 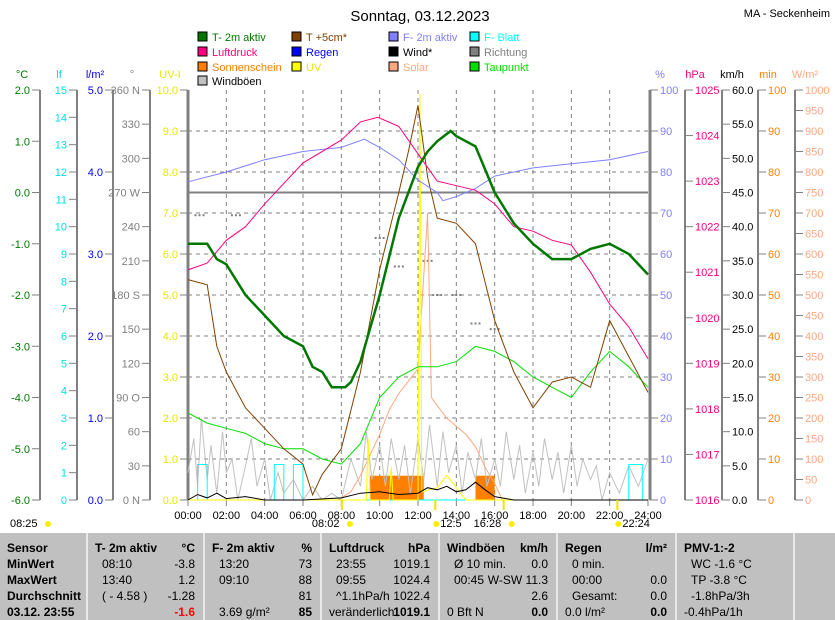 I want to click on axis-tick-label: 240, so click(x=131, y=228).